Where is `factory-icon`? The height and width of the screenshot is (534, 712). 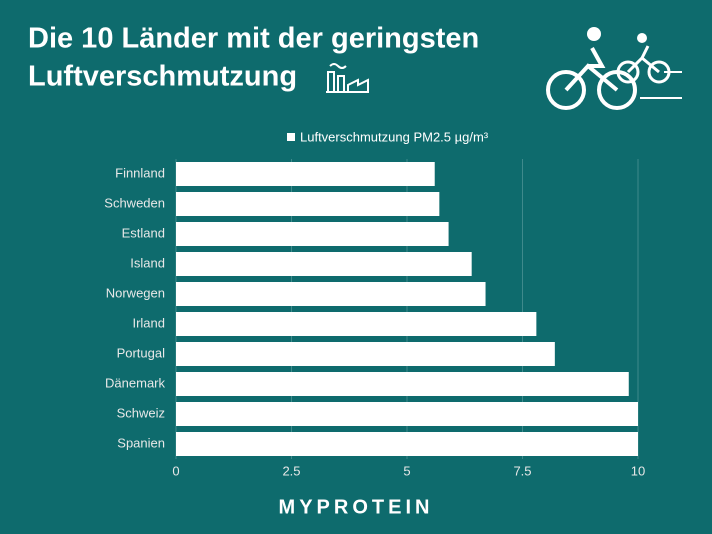 factory-icon is located at coordinates (347, 78).